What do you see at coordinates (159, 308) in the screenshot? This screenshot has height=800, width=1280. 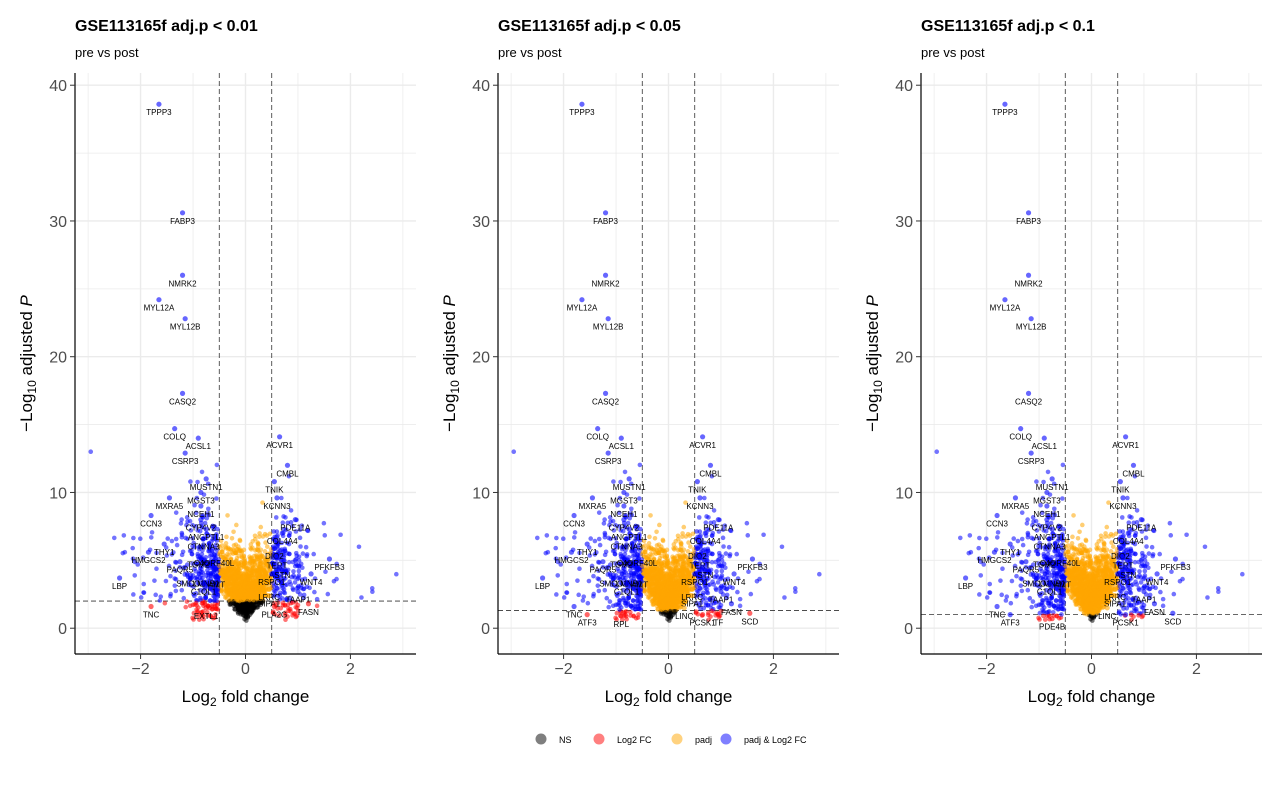 I see `gene-label: MYL12A` at bounding box center [159, 308].